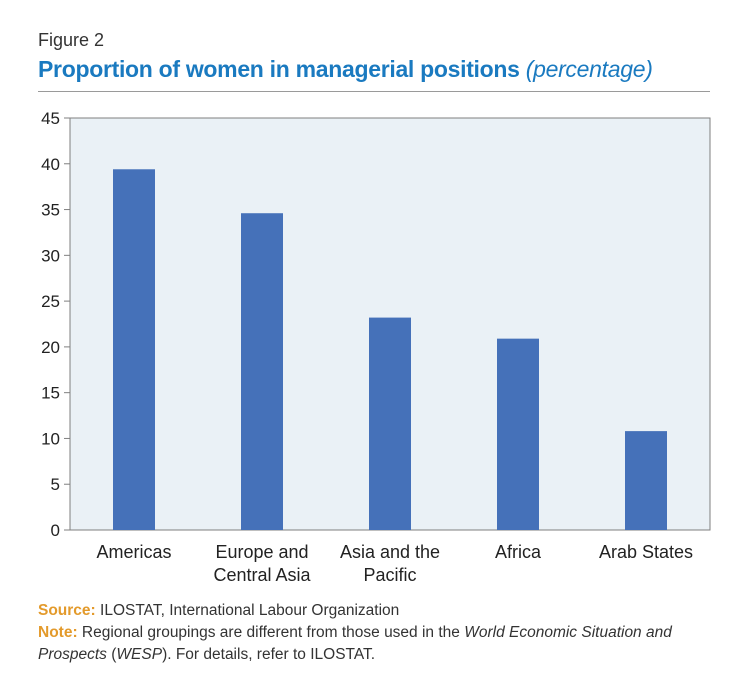  I want to click on x-category-label-line: Americas, so click(133, 552).